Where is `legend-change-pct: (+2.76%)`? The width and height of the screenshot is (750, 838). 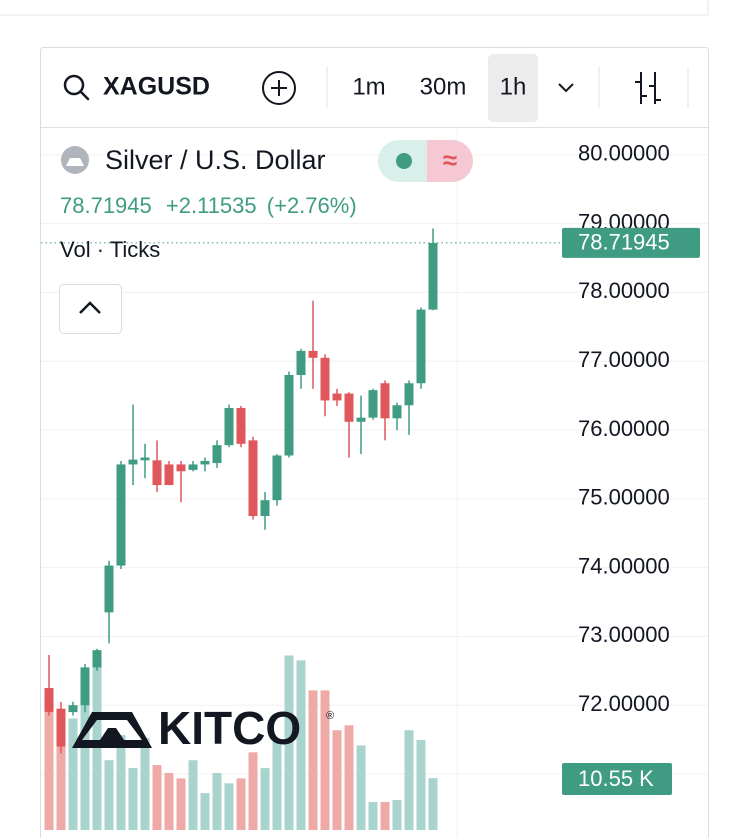 legend-change-pct: (+2.76%) is located at coordinates (312, 205).